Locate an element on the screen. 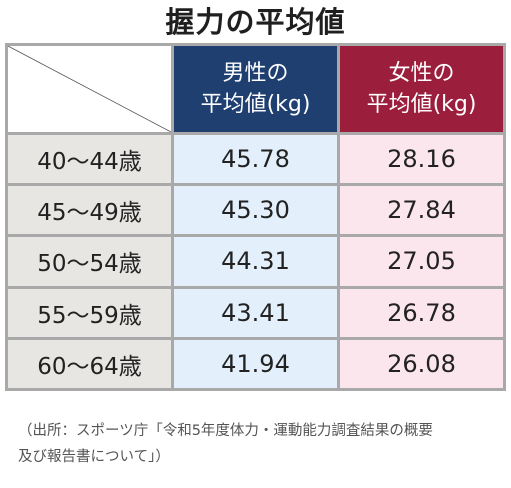  male-value-cell: 45.30 is located at coordinates (255, 210).